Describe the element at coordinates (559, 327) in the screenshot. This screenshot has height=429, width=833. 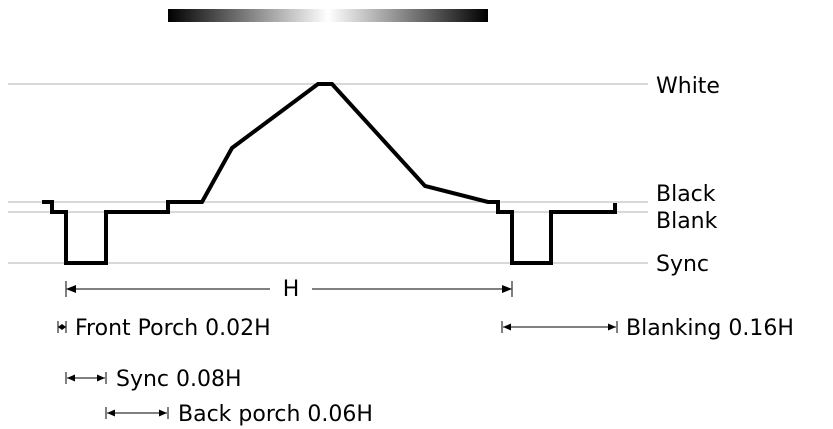
I see `blanking-dimension` at that location.